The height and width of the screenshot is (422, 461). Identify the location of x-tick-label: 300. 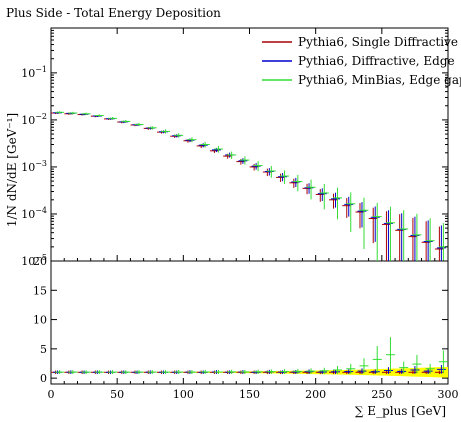
(448, 394).